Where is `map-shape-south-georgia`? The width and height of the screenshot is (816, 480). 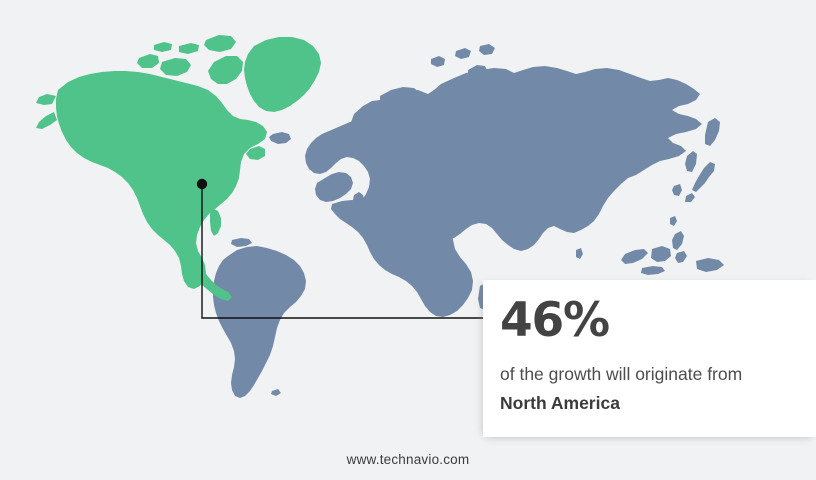 map-shape-south-georgia is located at coordinates (276, 392).